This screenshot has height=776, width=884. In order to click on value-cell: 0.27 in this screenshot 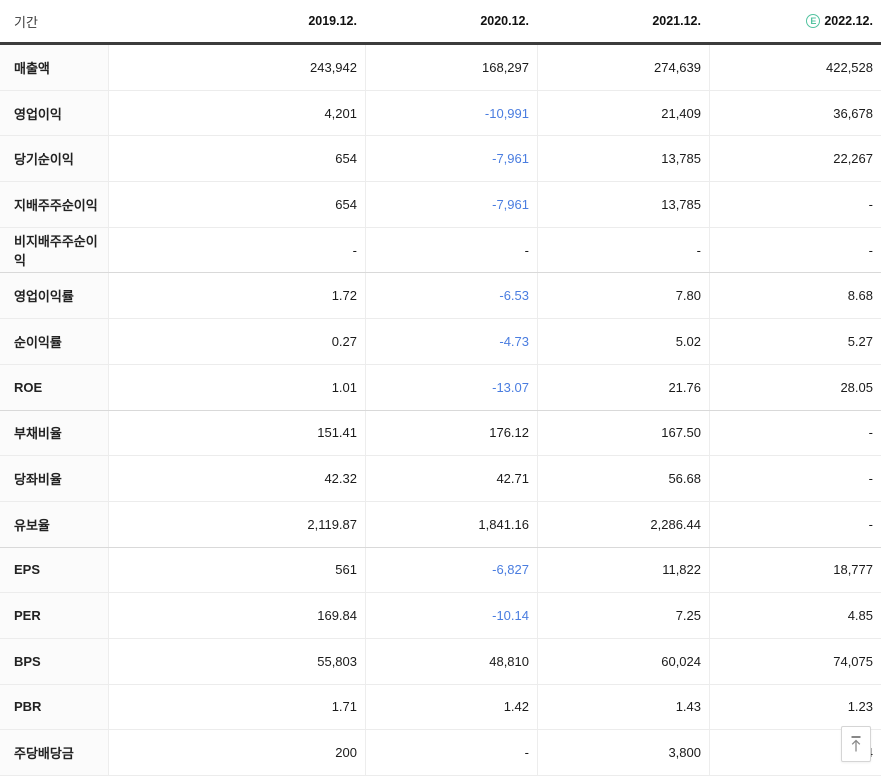, I will do `click(236, 341)`.